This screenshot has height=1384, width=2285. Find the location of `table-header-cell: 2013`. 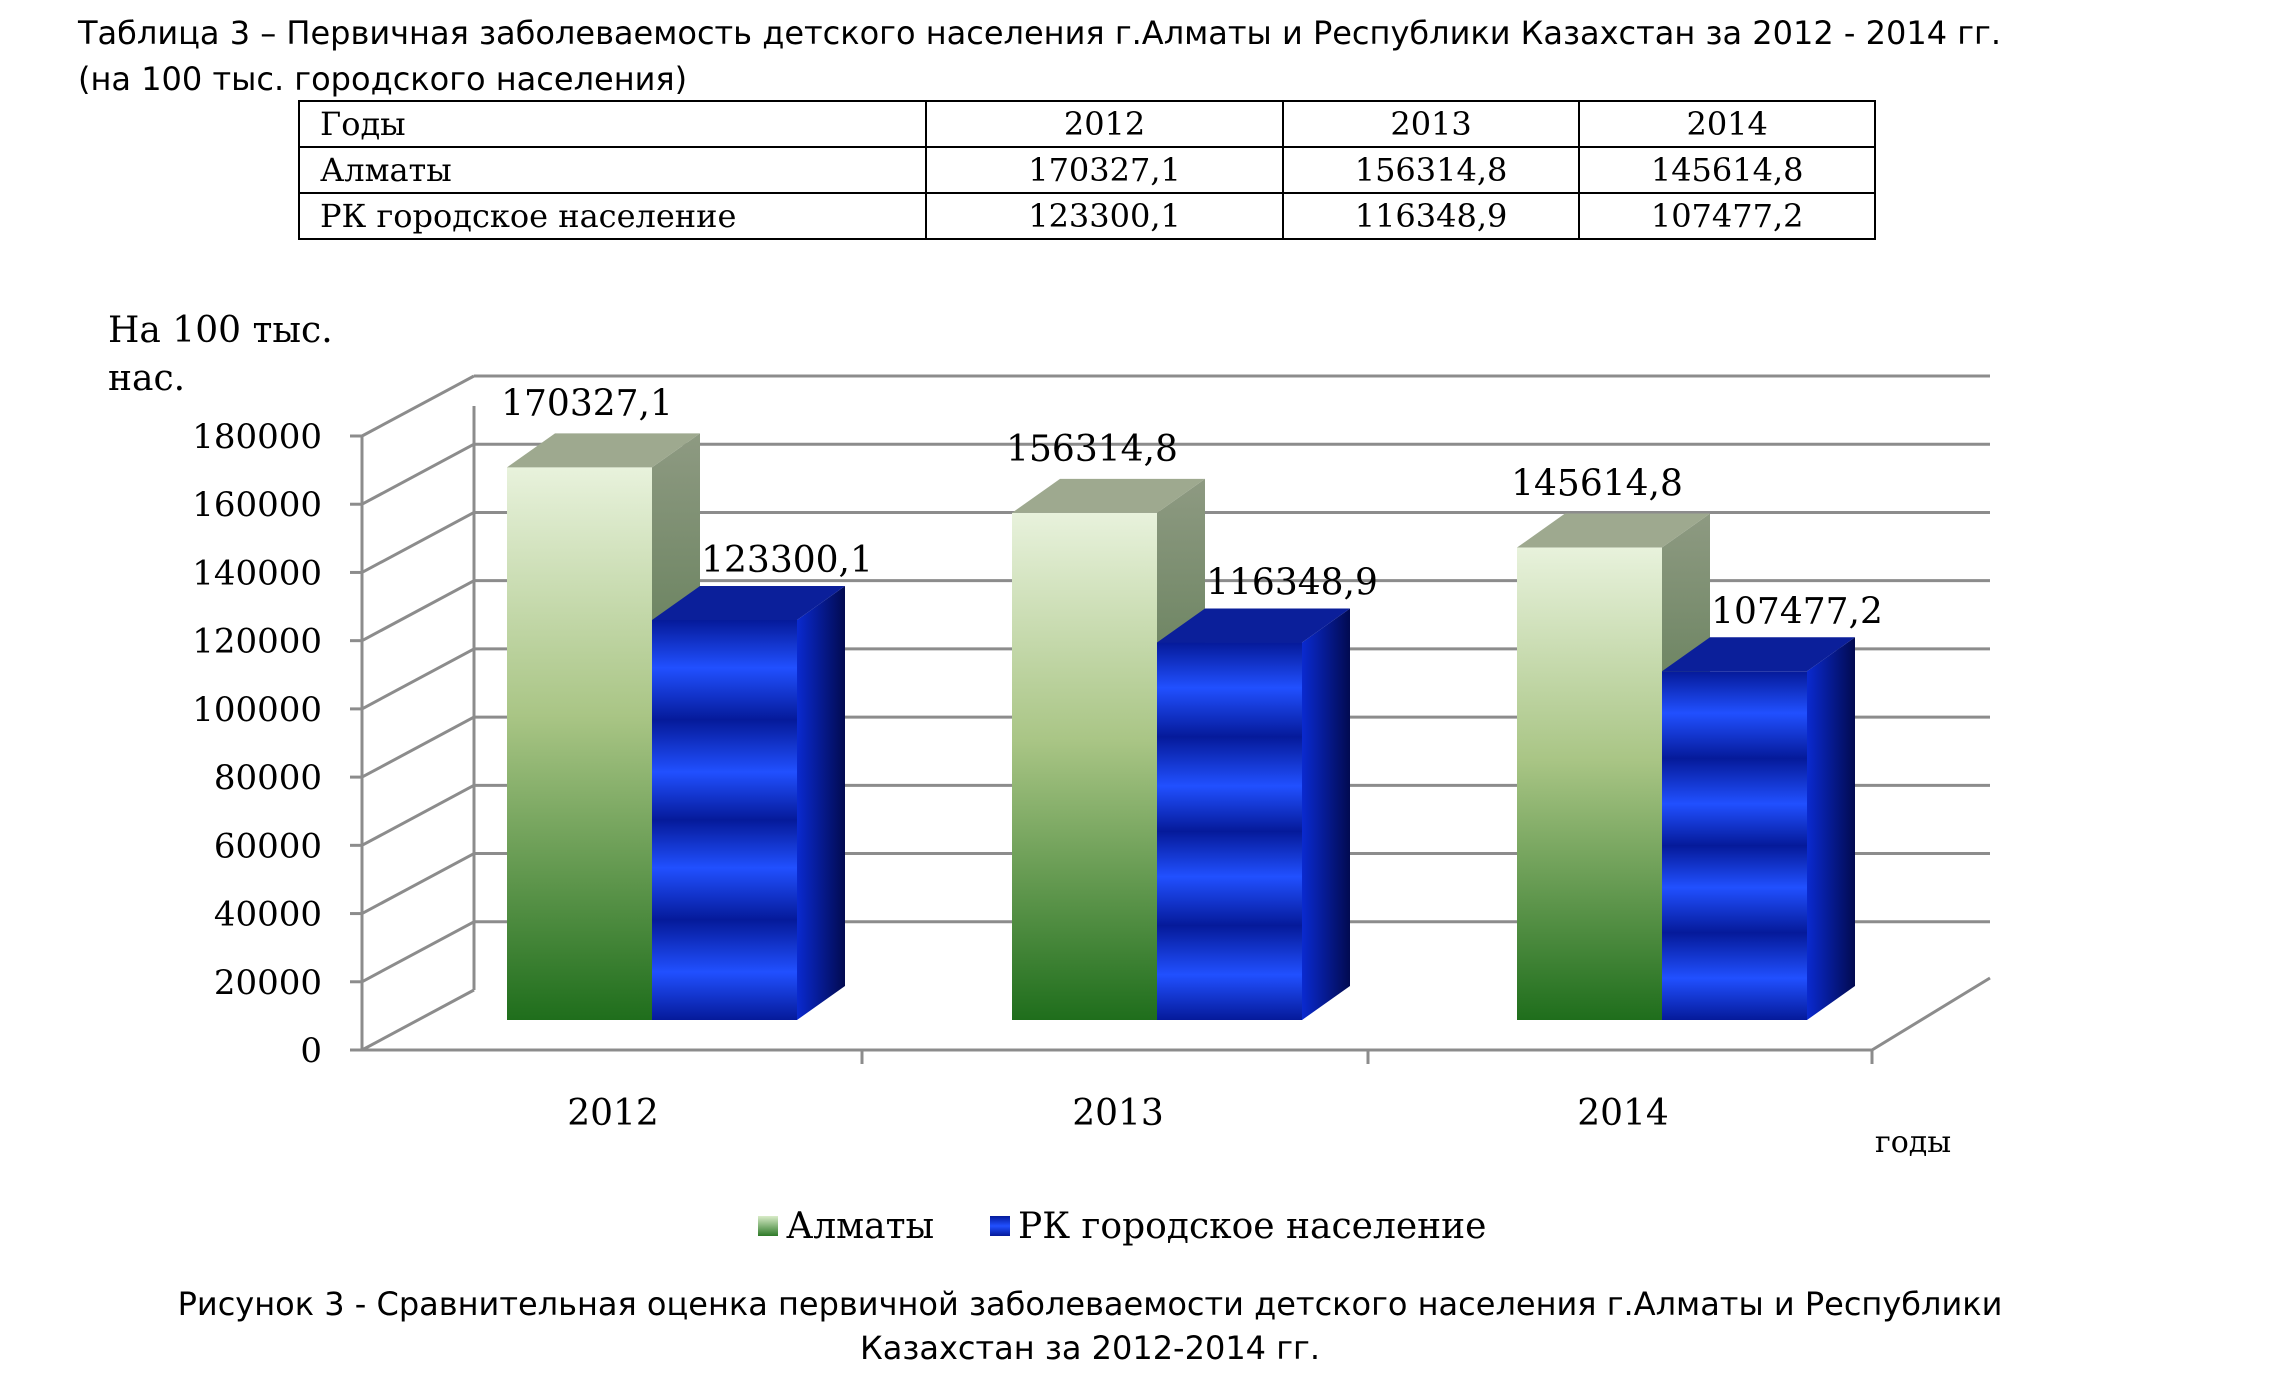

table-header-cell: 2013 is located at coordinates (1431, 124).